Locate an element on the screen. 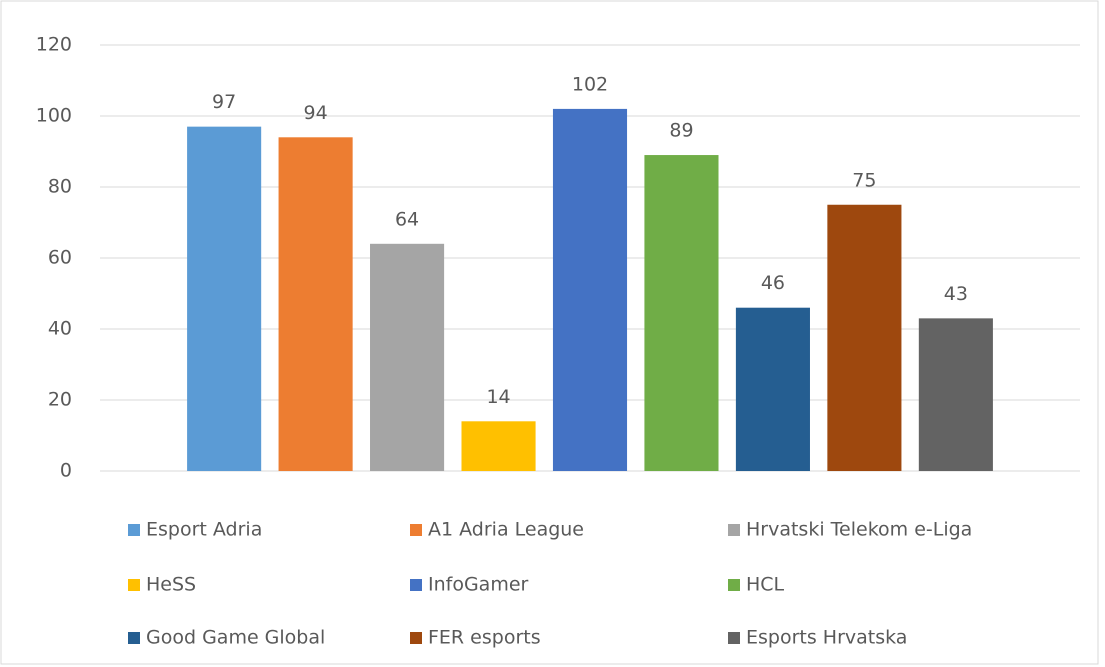  legend-label: Esport Adria is located at coordinates (204, 530).